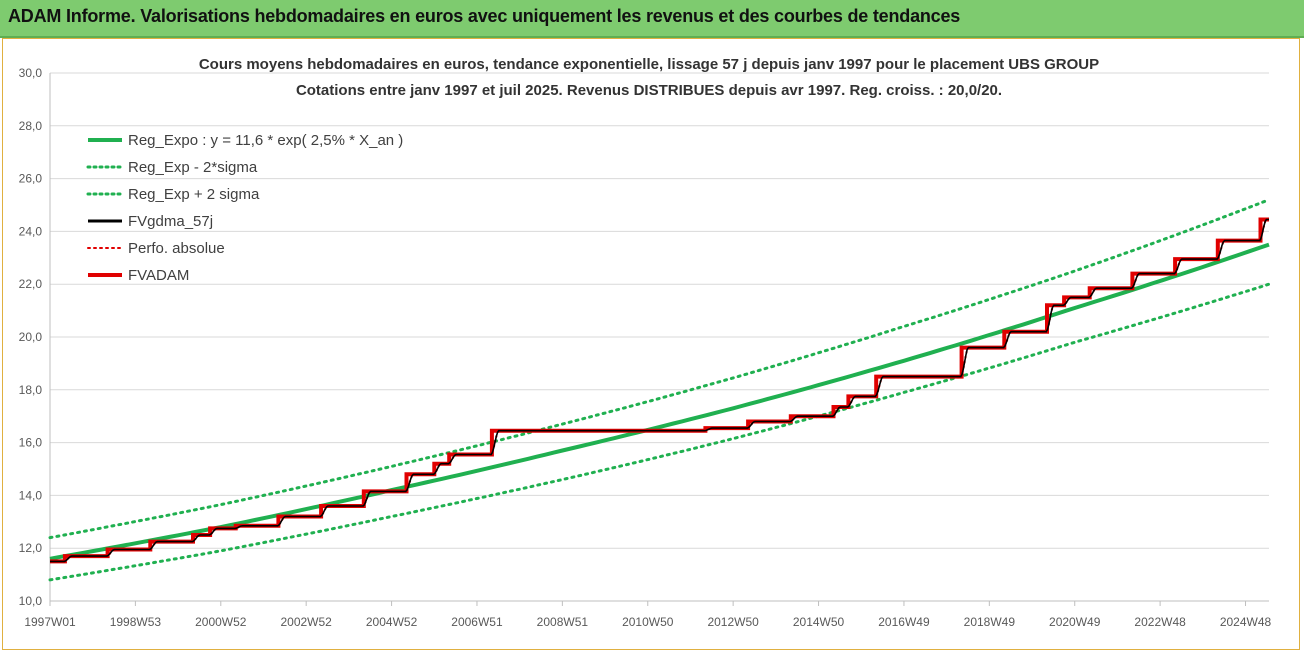 Image resolution: width=1304 pixels, height=657 pixels. I want to click on y-tick-label: 20,0, so click(31, 337).